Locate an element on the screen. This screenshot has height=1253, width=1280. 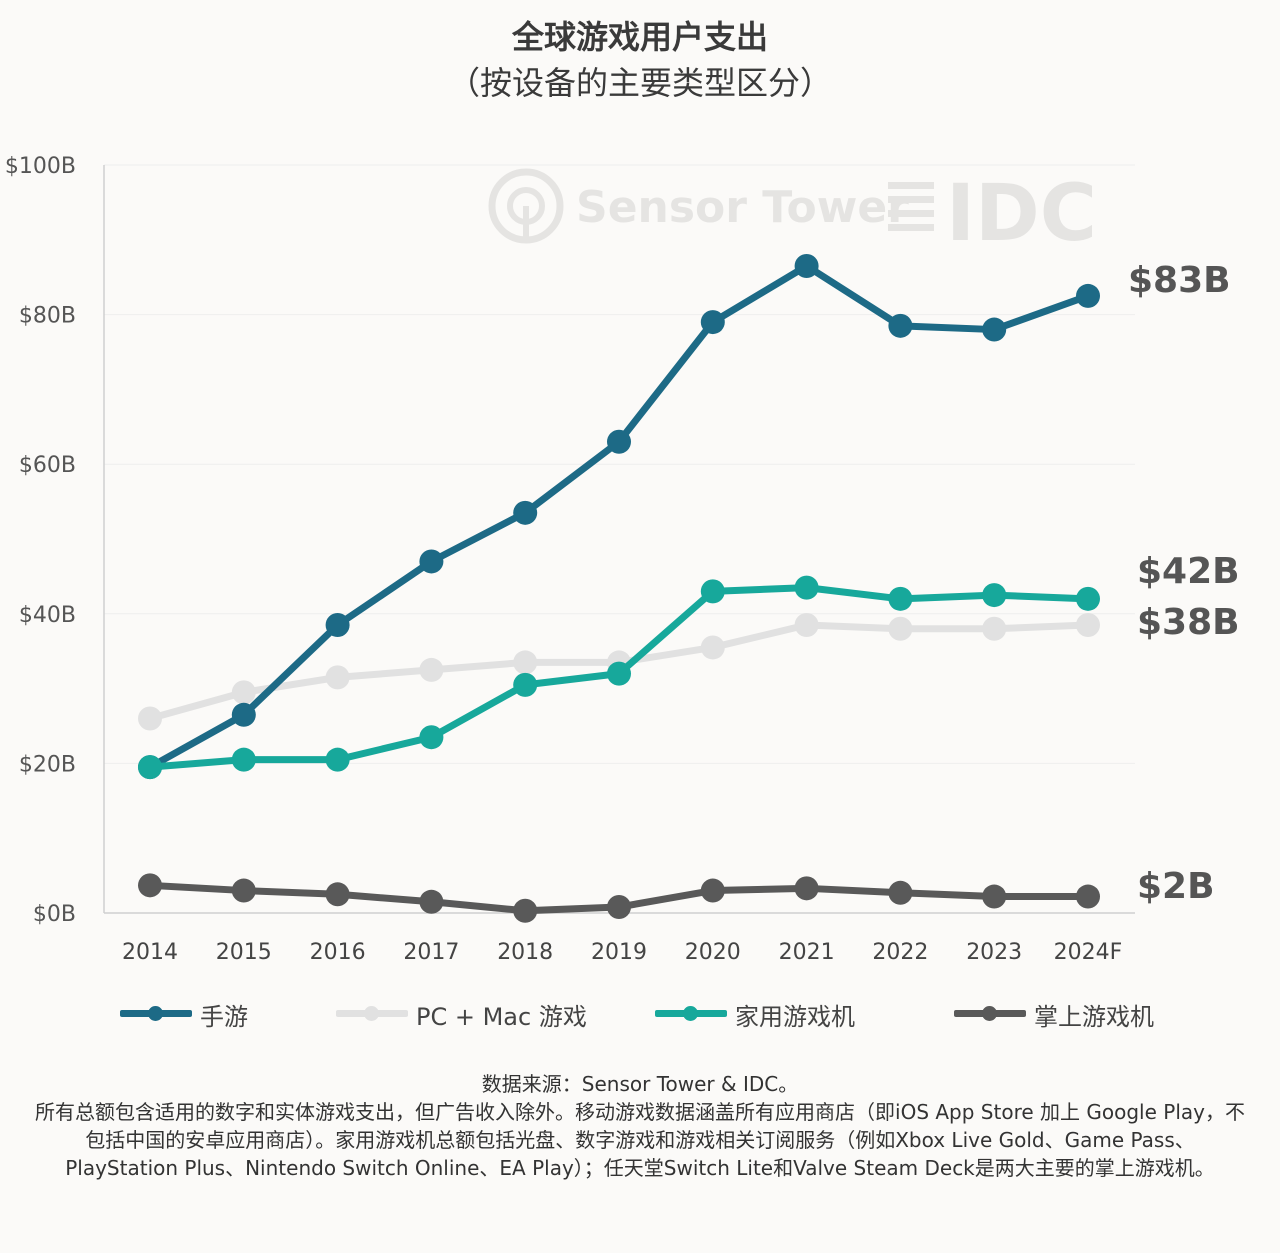
x-tick-label: 2015 is located at coordinates (244, 952).